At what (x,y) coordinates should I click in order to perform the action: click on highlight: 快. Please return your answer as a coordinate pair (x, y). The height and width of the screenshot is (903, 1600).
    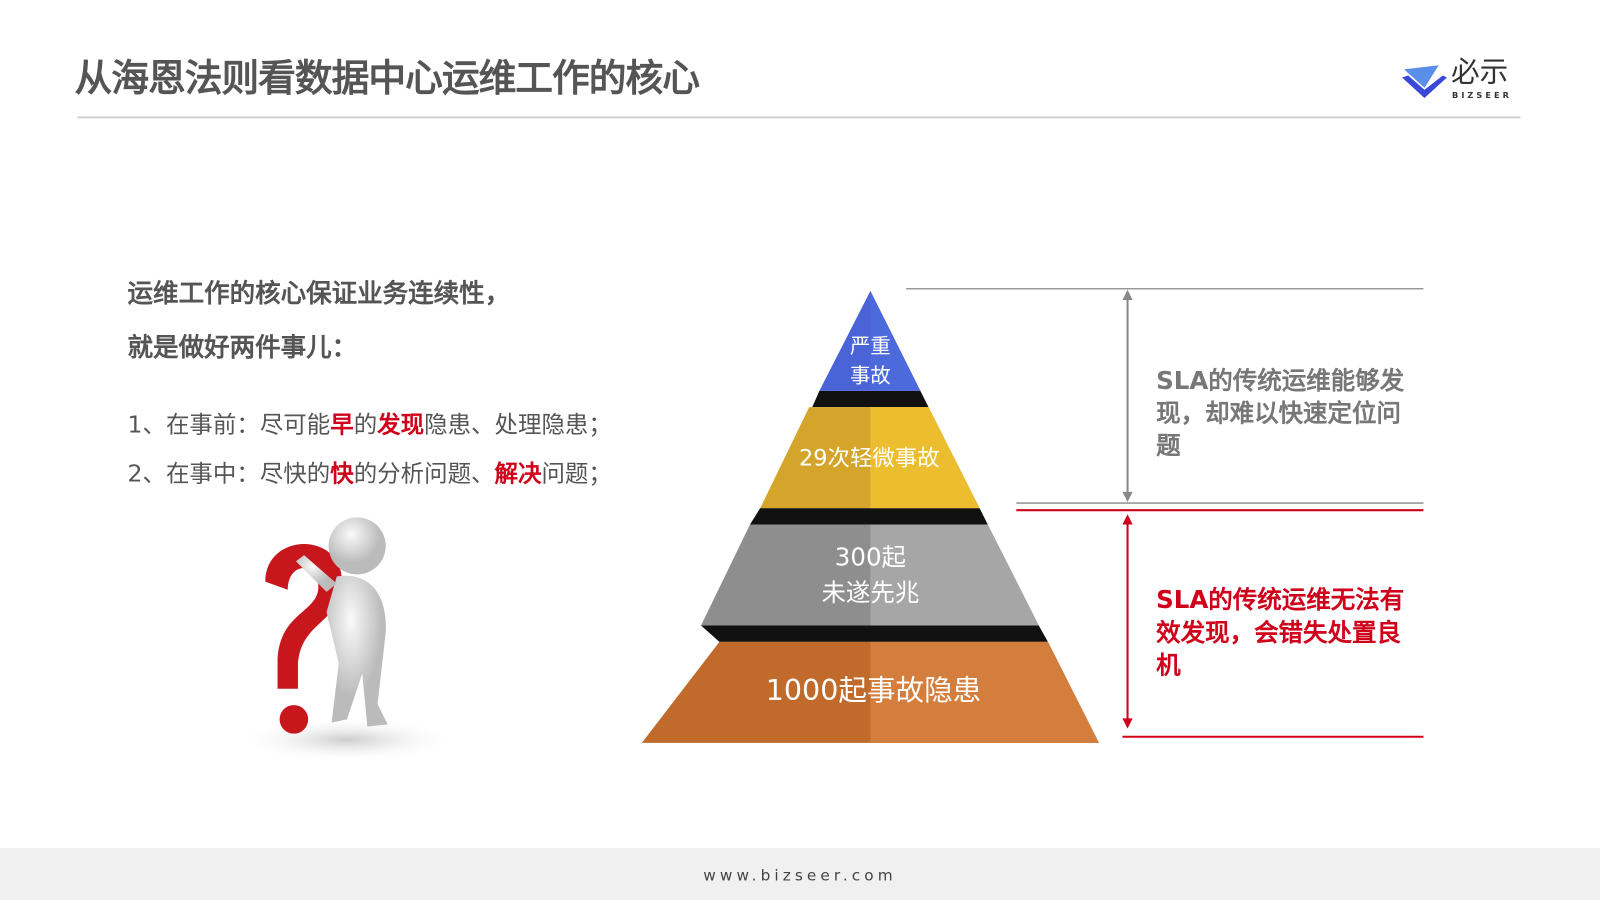
    Looking at the image, I should click on (342, 474).